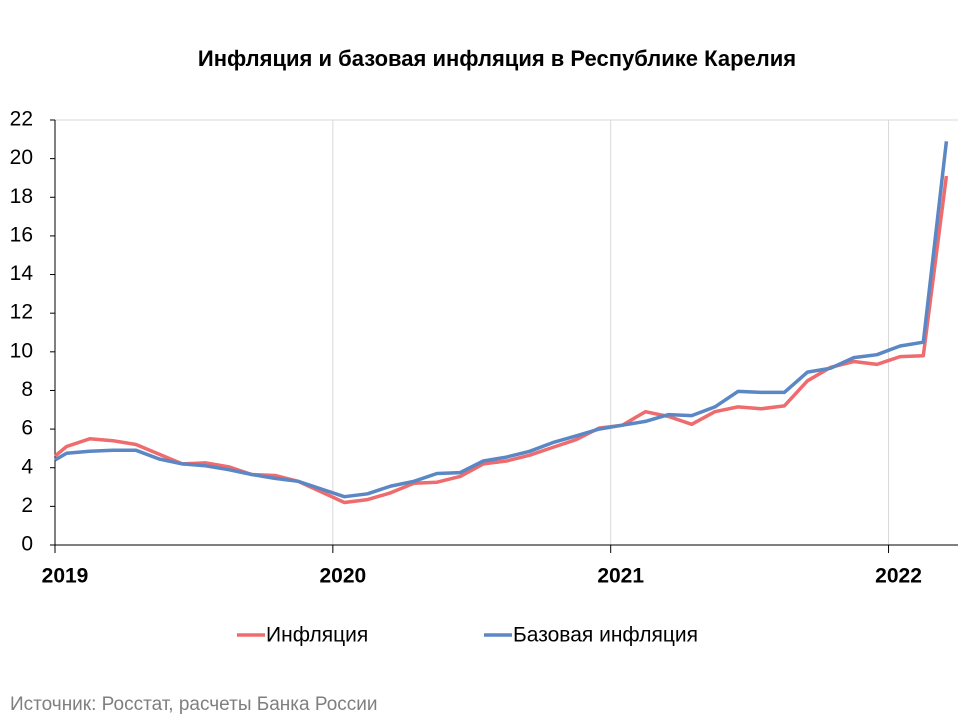 The image size is (960, 725). I want to click on x-tick-label: 2021, so click(620, 576).